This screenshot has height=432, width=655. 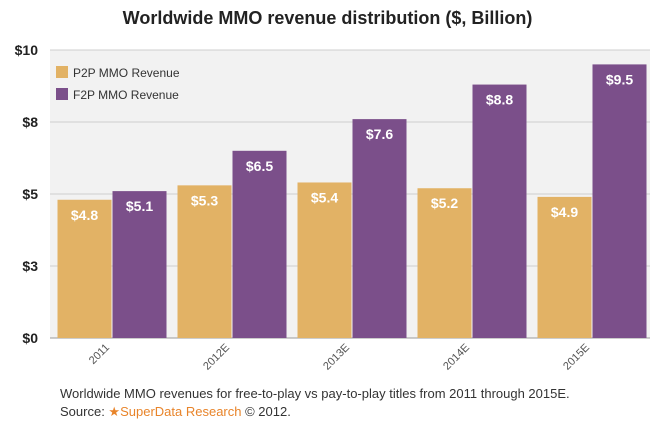 I want to click on bar-value-label: $5.1, so click(x=139, y=206).